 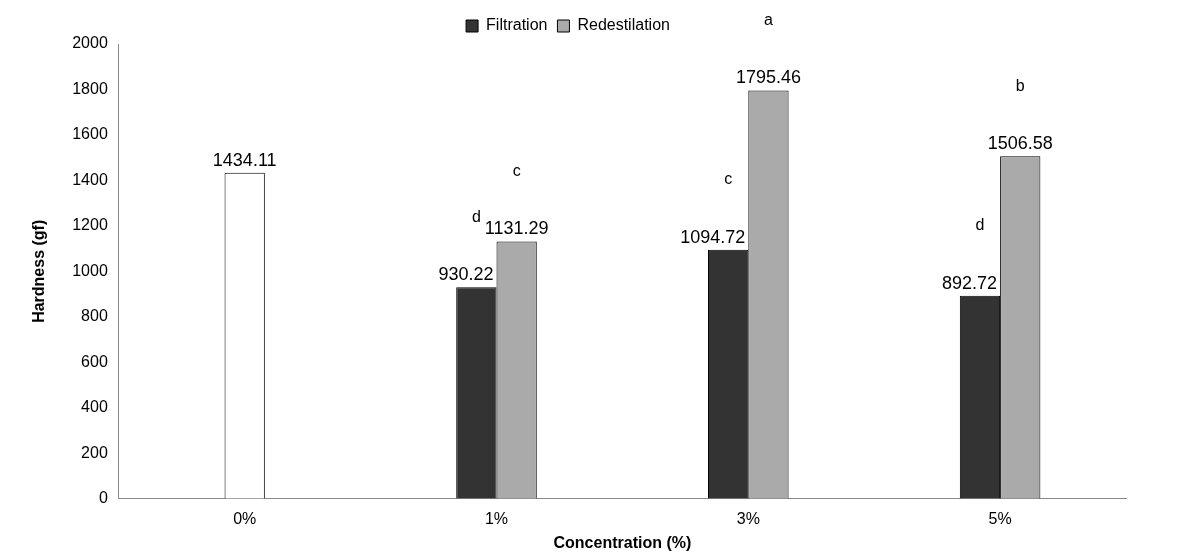 I want to click on x-tick-label: 0%, so click(x=245, y=518).